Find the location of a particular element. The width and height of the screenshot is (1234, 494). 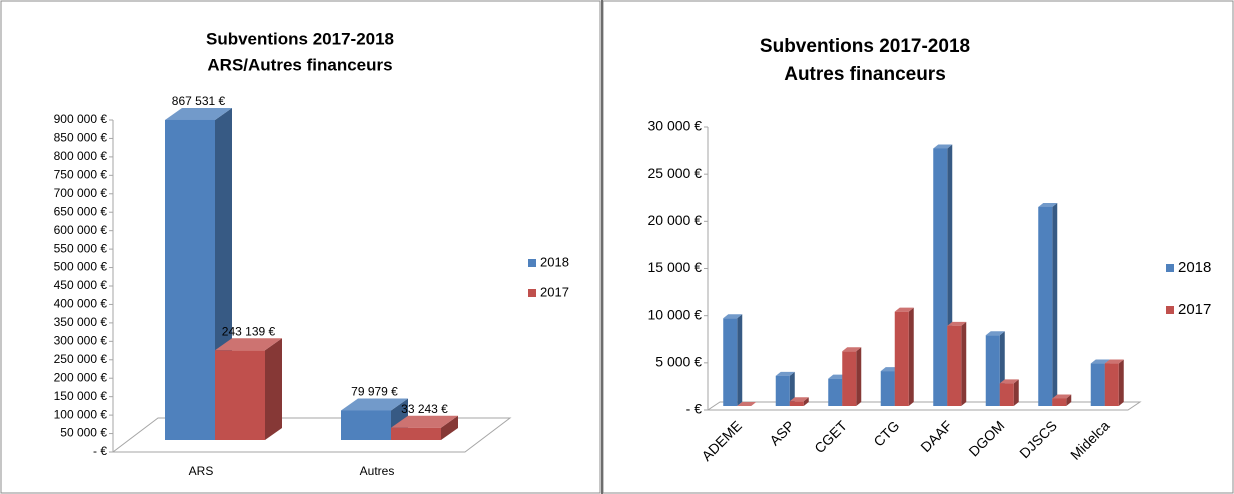

y-tick-label: 300 000 € is located at coordinates (81, 341).